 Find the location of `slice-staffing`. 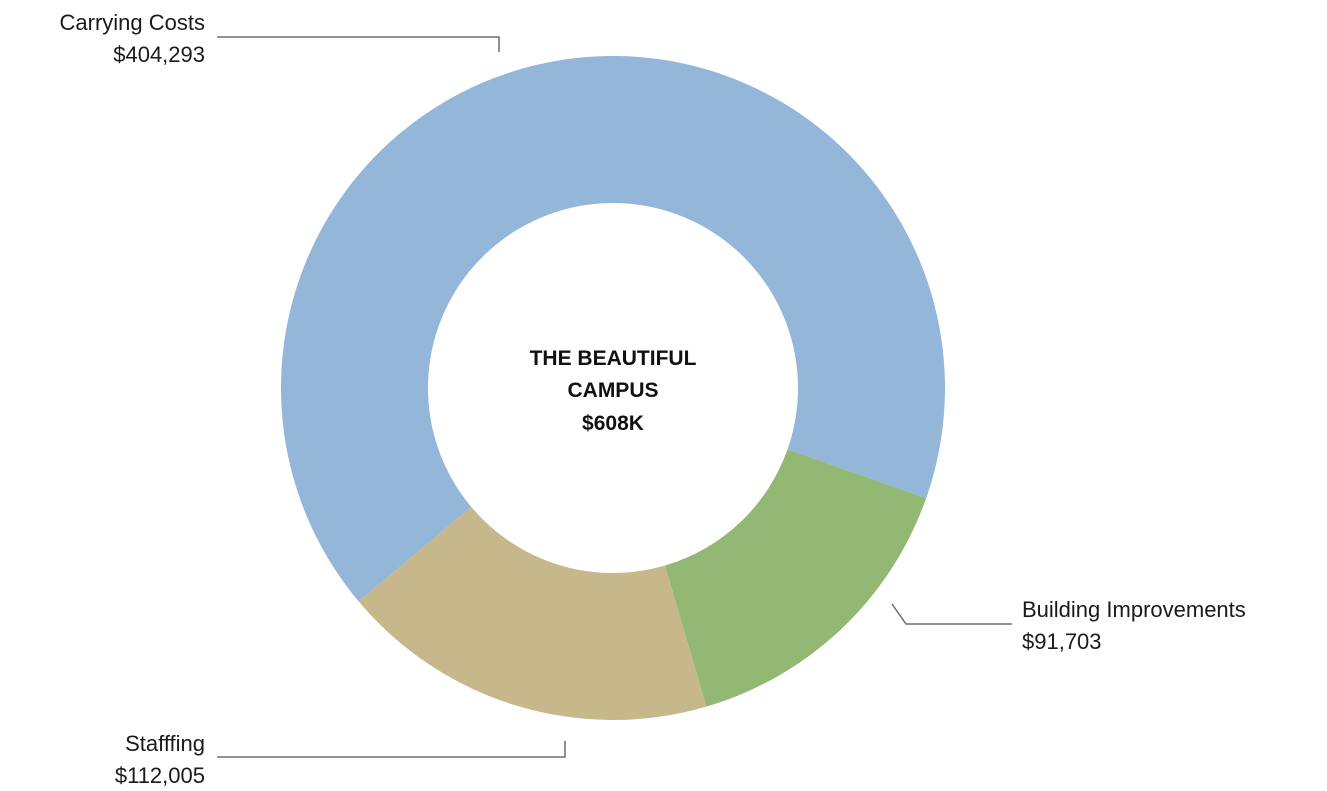

slice-staffing is located at coordinates (532, 613).